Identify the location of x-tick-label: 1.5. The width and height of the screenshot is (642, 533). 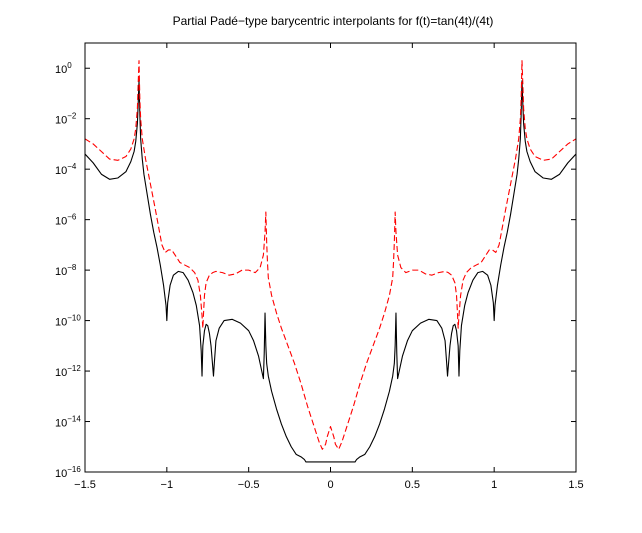
(575, 485).